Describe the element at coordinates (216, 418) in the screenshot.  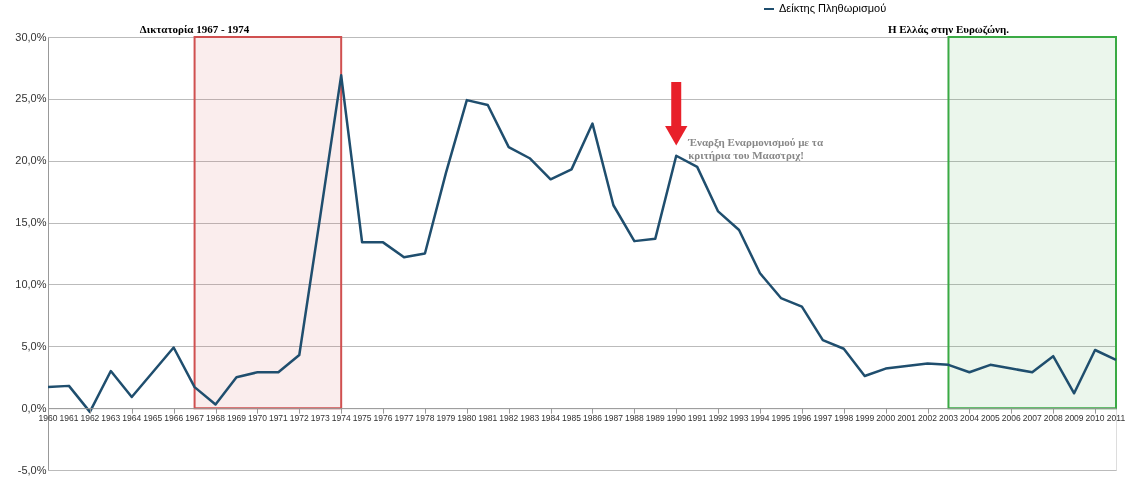
I see `x-tick-label: 1968` at that location.